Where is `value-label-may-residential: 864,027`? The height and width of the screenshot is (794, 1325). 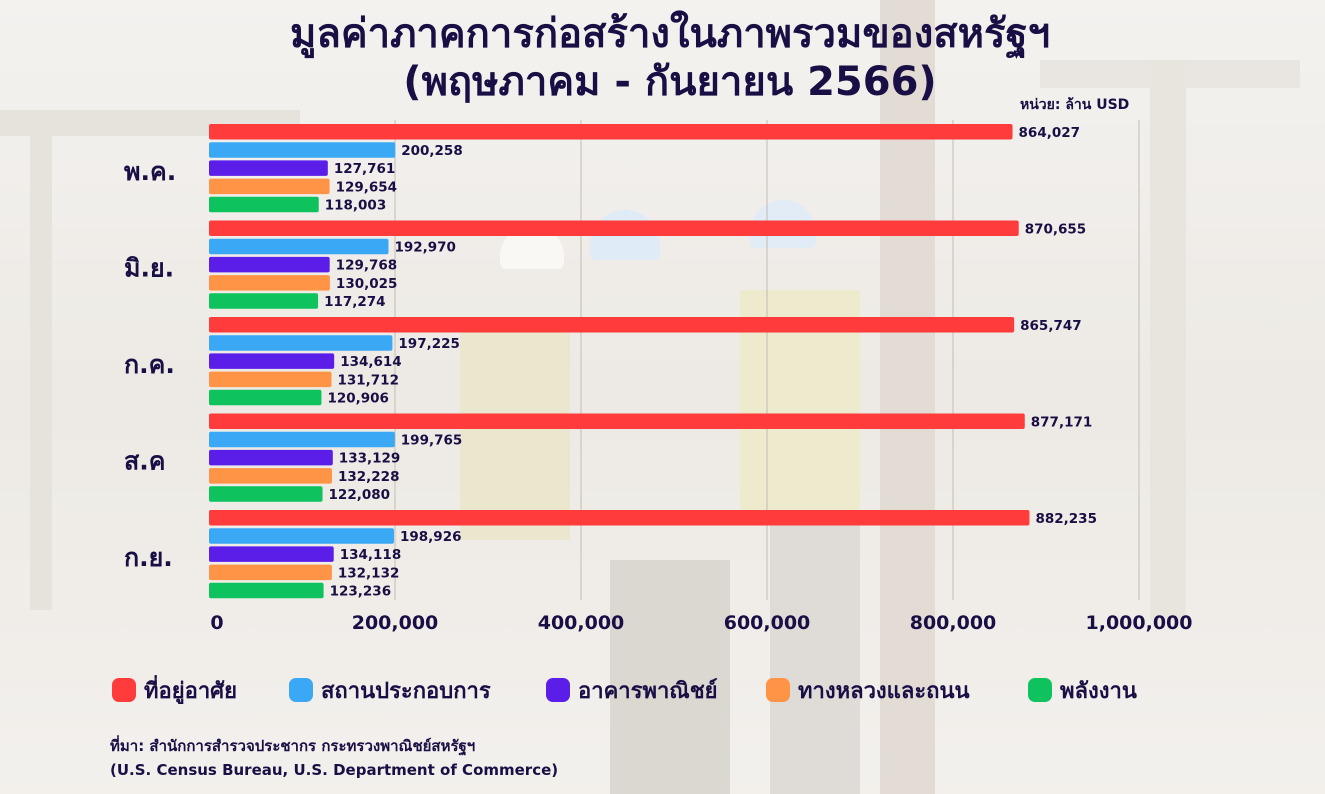
value-label-may-residential: 864,027 is located at coordinates (1050, 133).